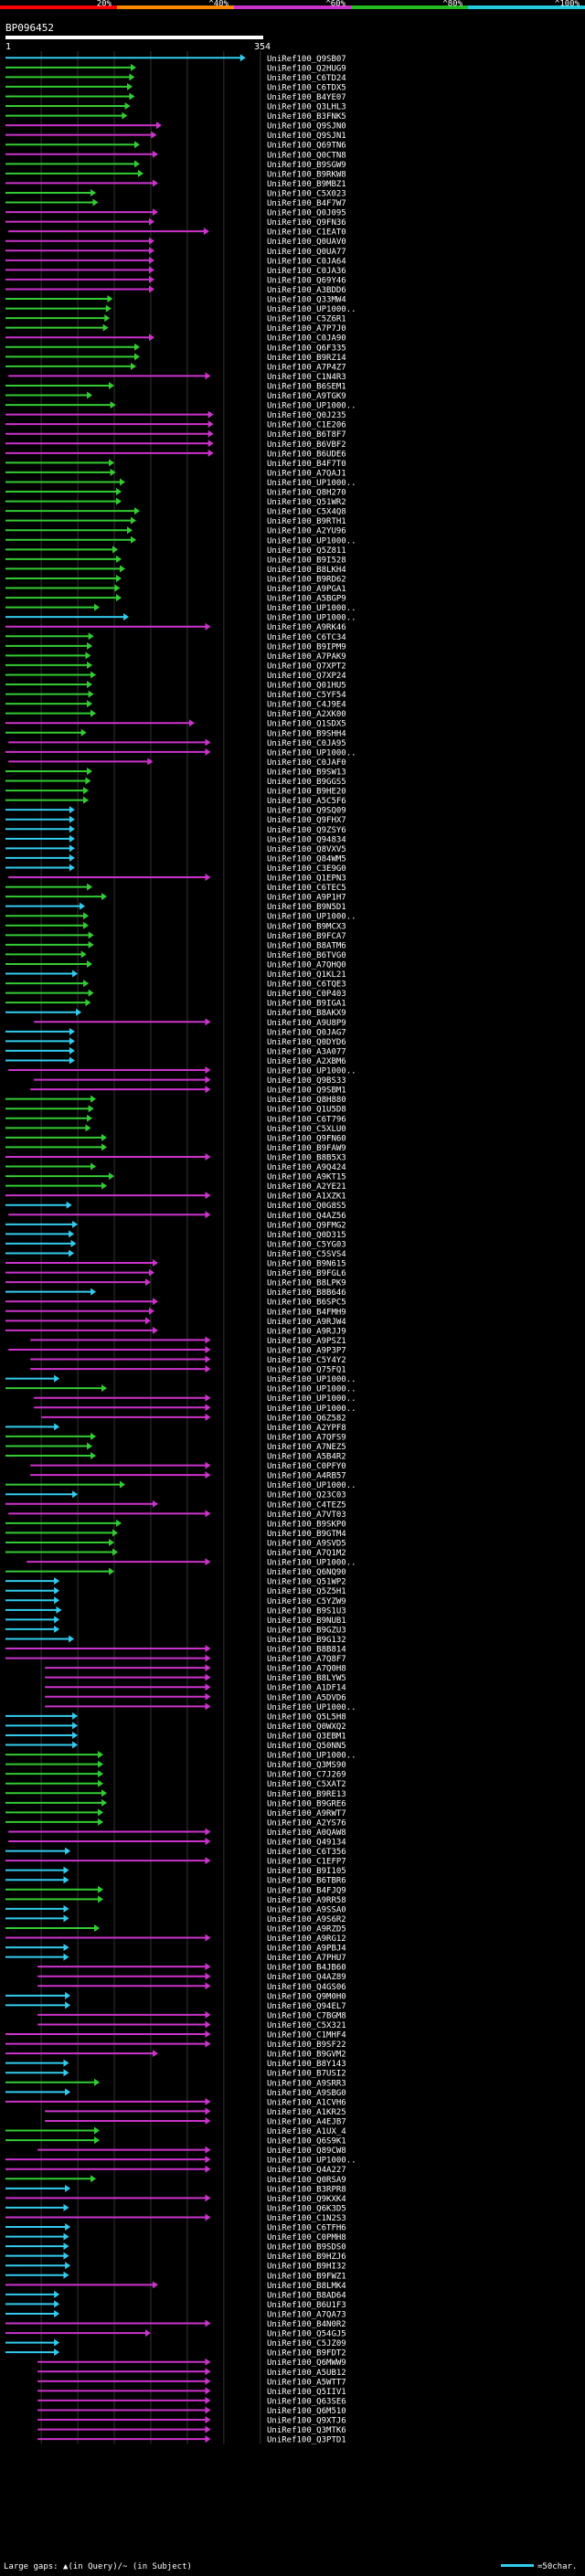 The image size is (585, 2576). What do you see at coordinates (307, 1803) in the screenshot?
I see `hit-label: UniRef100_B9GRE6` at bounding box center [307, 1803].